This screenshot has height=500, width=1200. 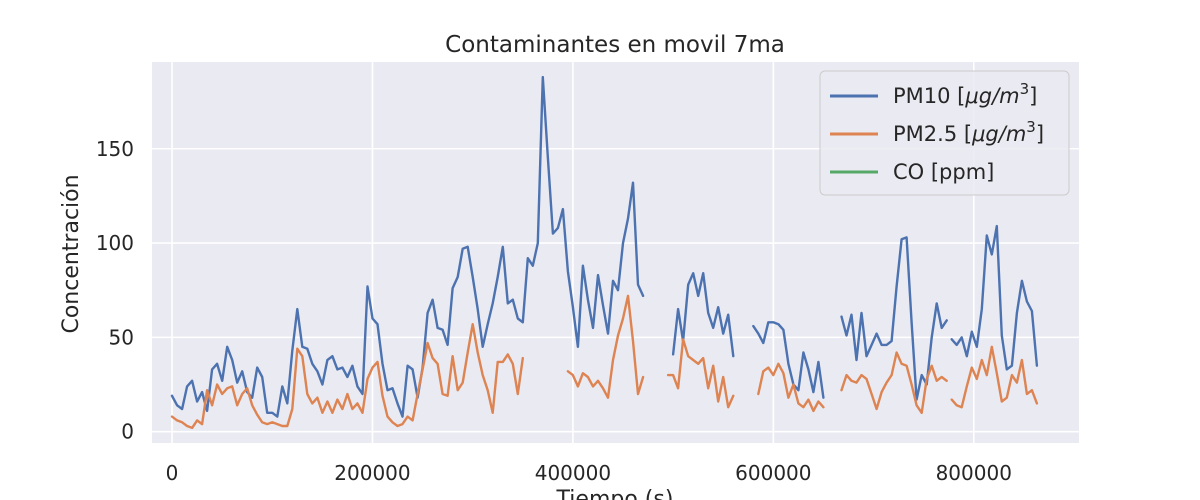 I want to click on x-tick-label: 400000, so click(x=573, y=473).